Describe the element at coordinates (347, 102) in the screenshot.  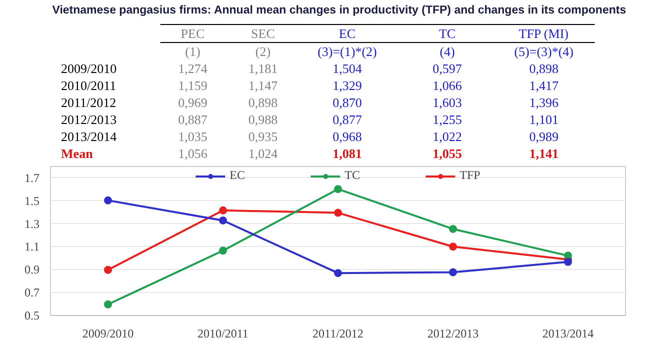
I see `text: 0,870` at that location.